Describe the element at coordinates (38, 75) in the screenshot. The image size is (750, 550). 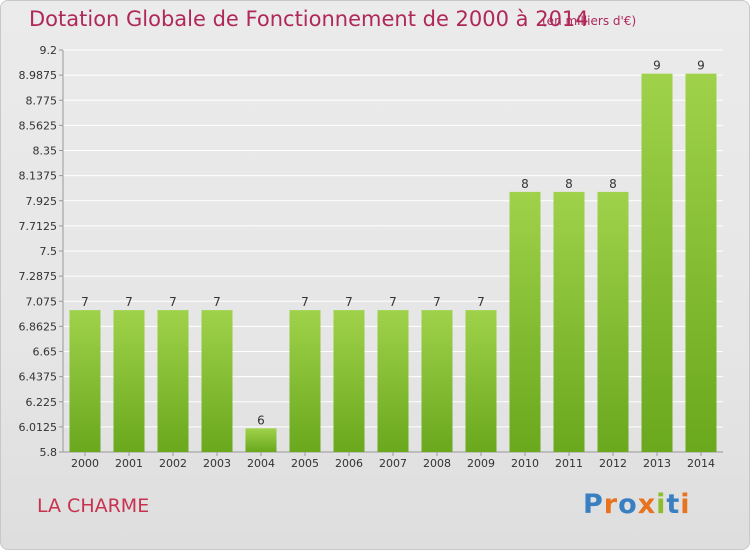
I see `y-tick-label: 8.9875` at that location.